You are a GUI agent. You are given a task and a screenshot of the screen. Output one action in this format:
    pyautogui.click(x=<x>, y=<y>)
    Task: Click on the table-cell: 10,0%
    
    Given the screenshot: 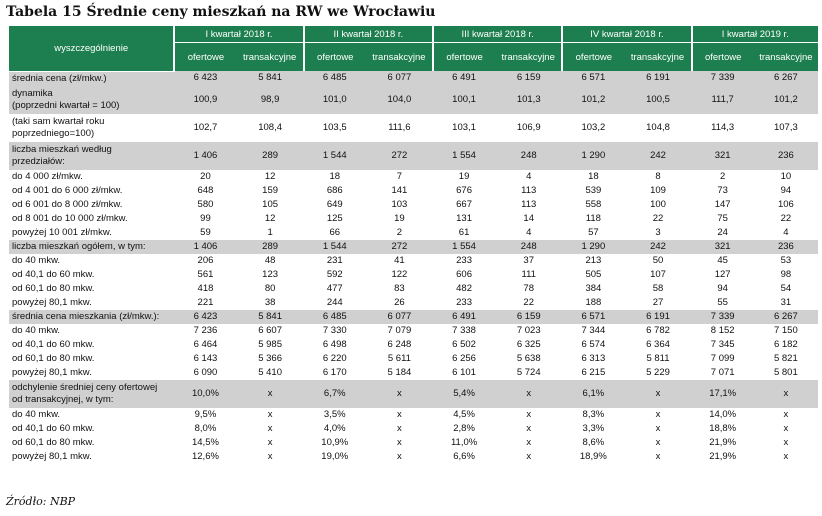 What is the action you would take?
    pyautogui.click(x=205, y=393)
    